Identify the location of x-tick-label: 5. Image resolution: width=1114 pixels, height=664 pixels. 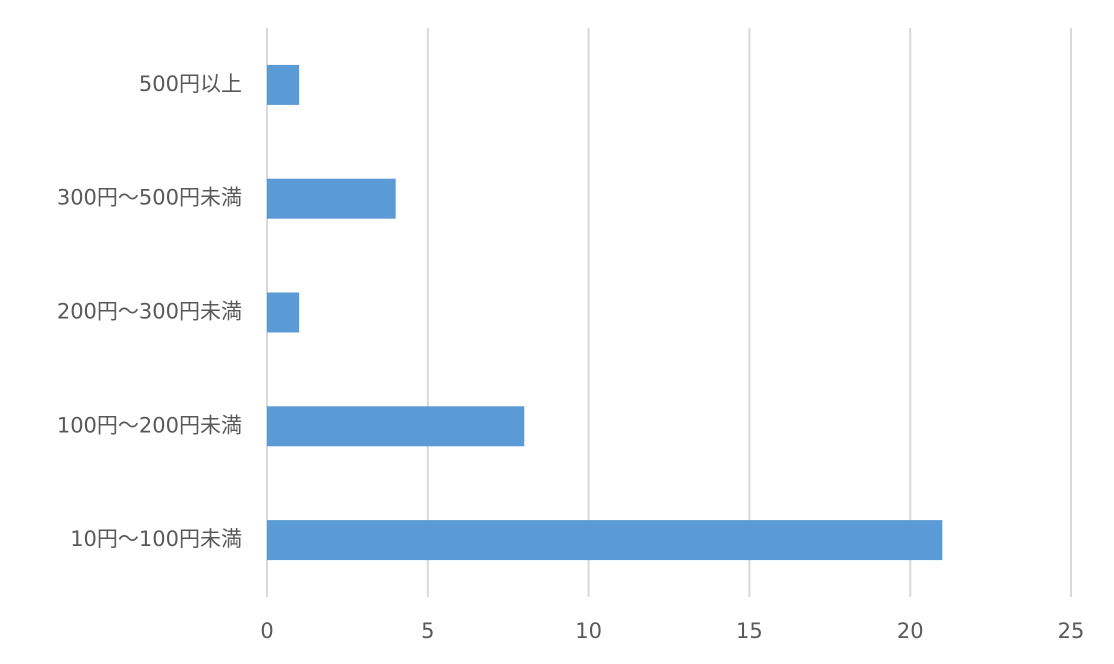
(427, 631).